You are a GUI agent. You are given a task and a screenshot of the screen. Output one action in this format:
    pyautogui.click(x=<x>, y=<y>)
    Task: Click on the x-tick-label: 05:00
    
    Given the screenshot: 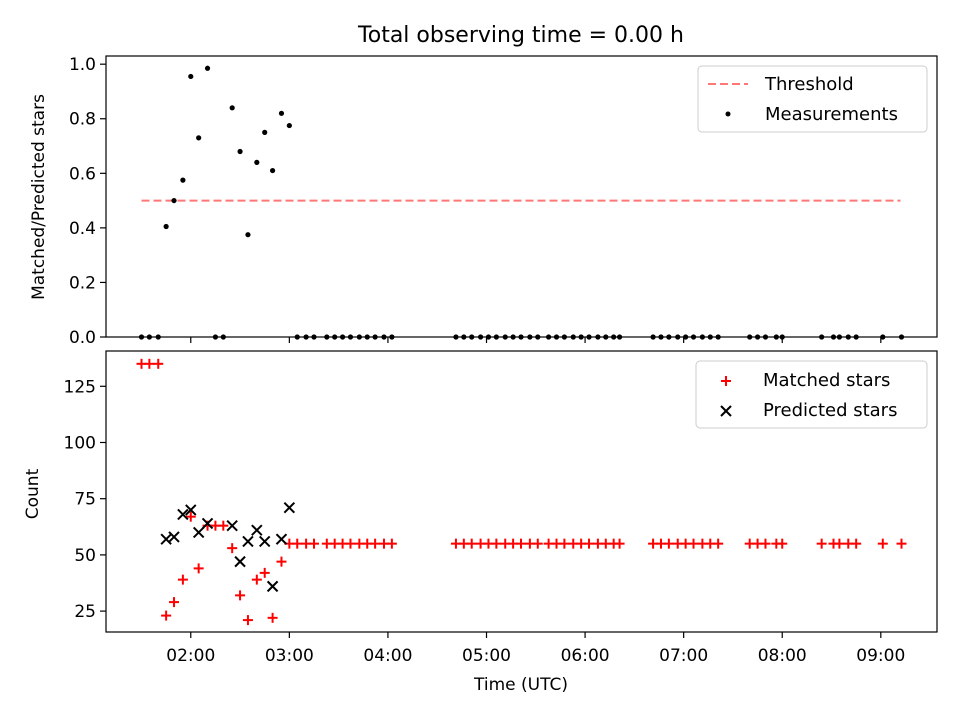 What is the action you would take?
    pyautogui.click(x=486, y=656)
    